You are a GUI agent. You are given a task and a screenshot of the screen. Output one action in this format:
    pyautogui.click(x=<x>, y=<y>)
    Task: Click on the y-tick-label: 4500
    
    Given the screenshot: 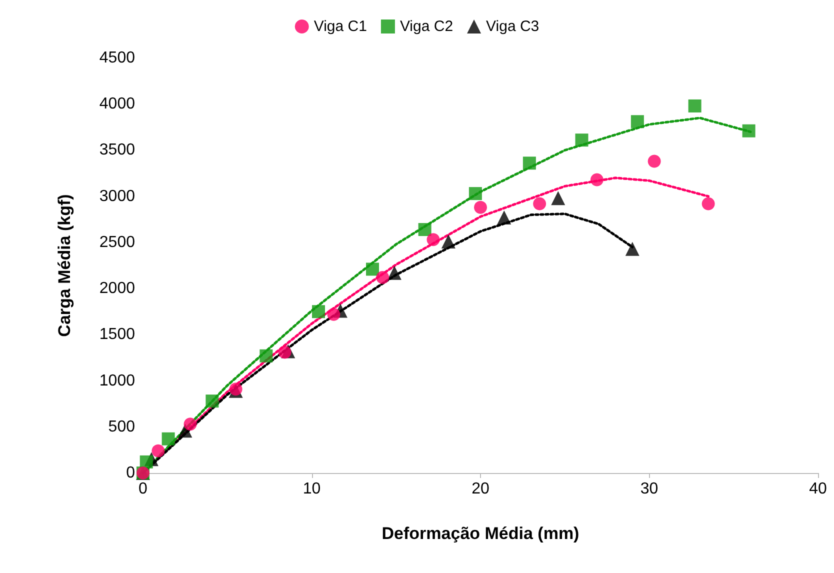 What is the action you would take?
    pyautogui.click(x=117, y=58)
    